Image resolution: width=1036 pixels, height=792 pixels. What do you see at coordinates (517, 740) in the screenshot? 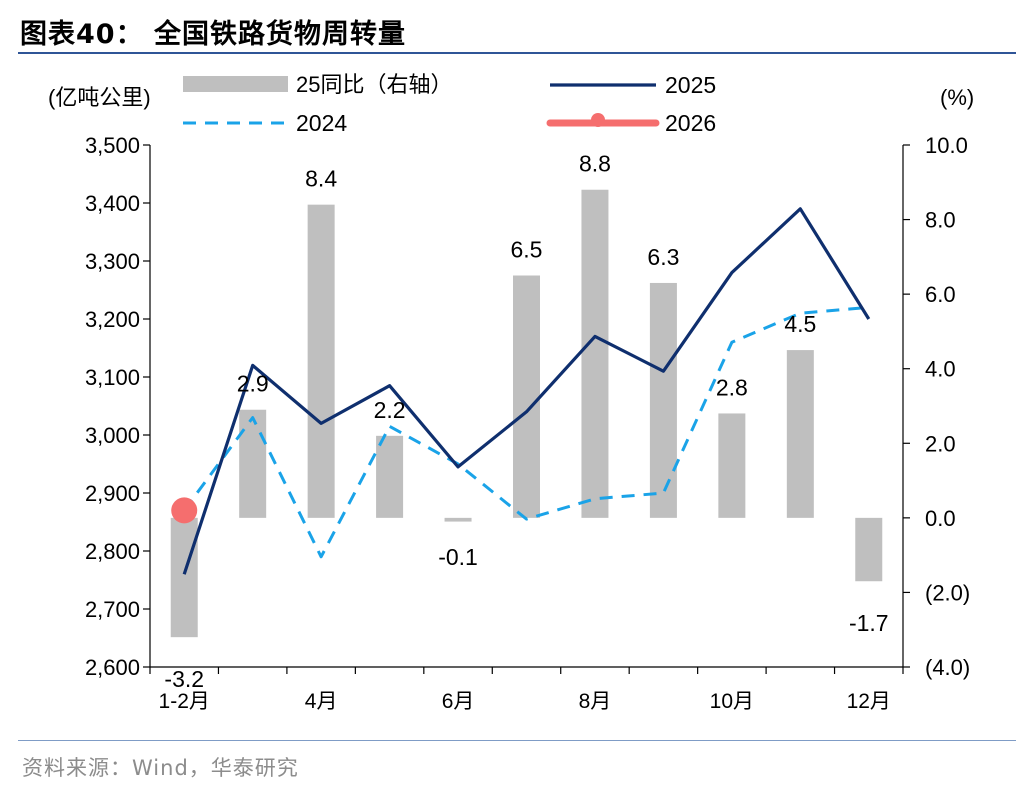
I see `footer-divider` at bounding box center [517, 740].